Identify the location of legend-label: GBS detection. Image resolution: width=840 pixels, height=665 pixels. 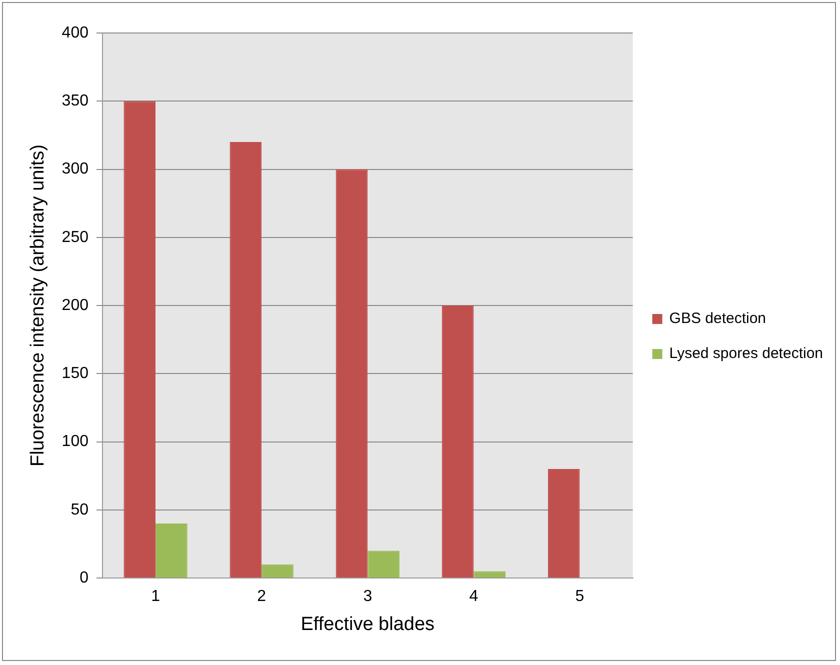
(717, 319).